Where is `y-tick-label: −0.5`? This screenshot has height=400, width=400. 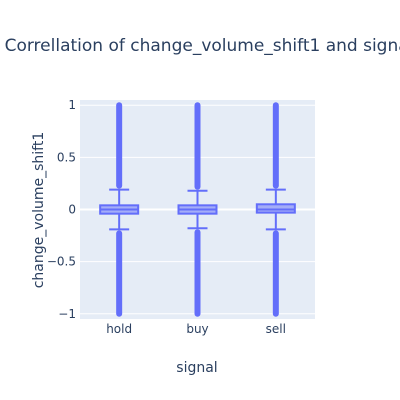 y-tick-label: −0.5 is located at coordinates (61, 262).